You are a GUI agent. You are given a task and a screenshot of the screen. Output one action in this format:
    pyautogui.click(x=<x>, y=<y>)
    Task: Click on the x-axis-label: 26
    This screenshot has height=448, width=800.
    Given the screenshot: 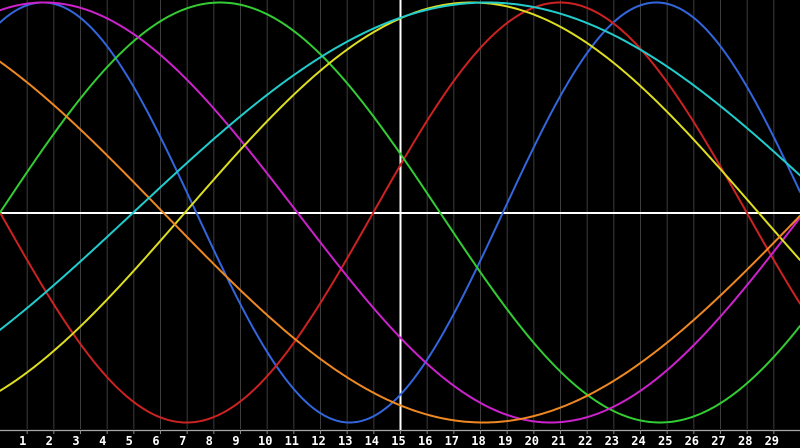 What is the action you would take?
    pyautogui.click(x=692, y=441)
    